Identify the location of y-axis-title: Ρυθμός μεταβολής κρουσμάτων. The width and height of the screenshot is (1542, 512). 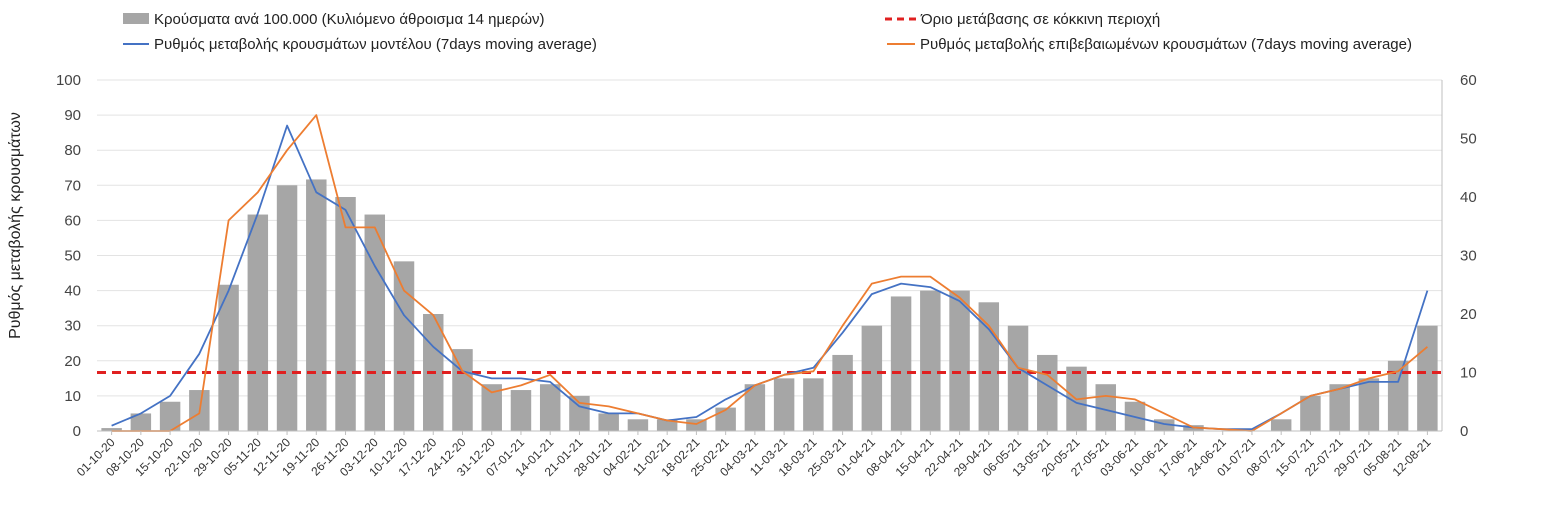
(15, 225).